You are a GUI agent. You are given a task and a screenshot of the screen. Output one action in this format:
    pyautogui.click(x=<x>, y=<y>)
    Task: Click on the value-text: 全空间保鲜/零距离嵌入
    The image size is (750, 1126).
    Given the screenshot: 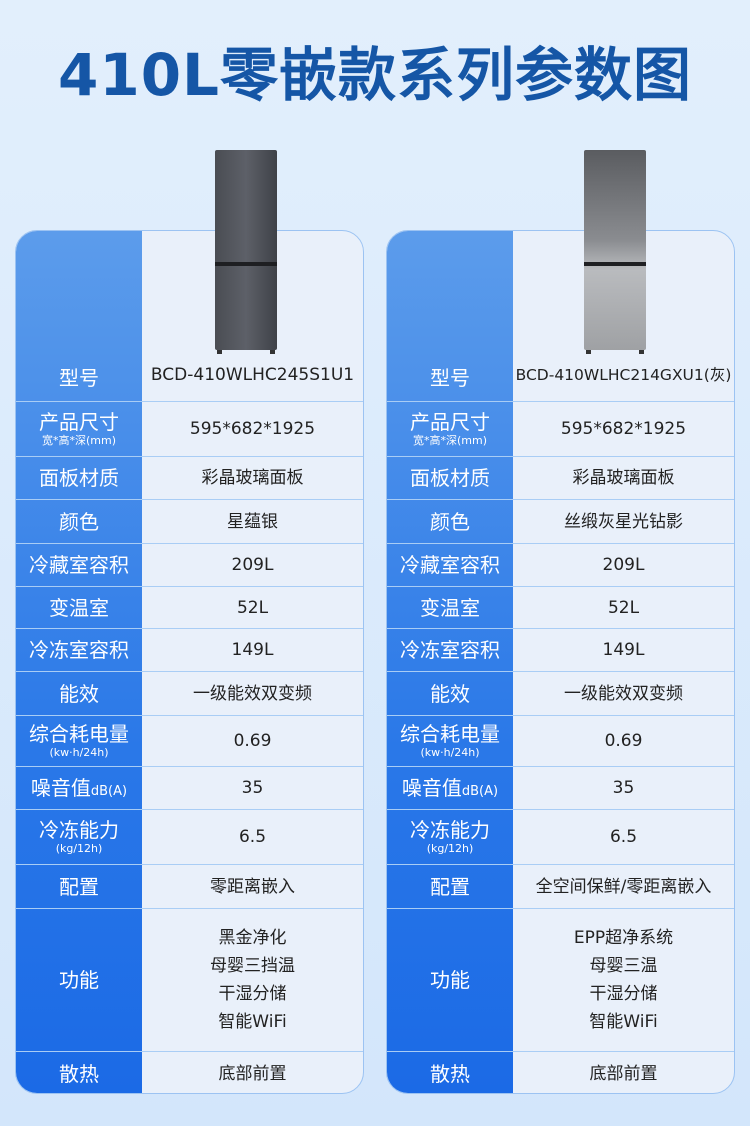 What is the action you would take?
    pyautogui.click(x=623, y=886)
    